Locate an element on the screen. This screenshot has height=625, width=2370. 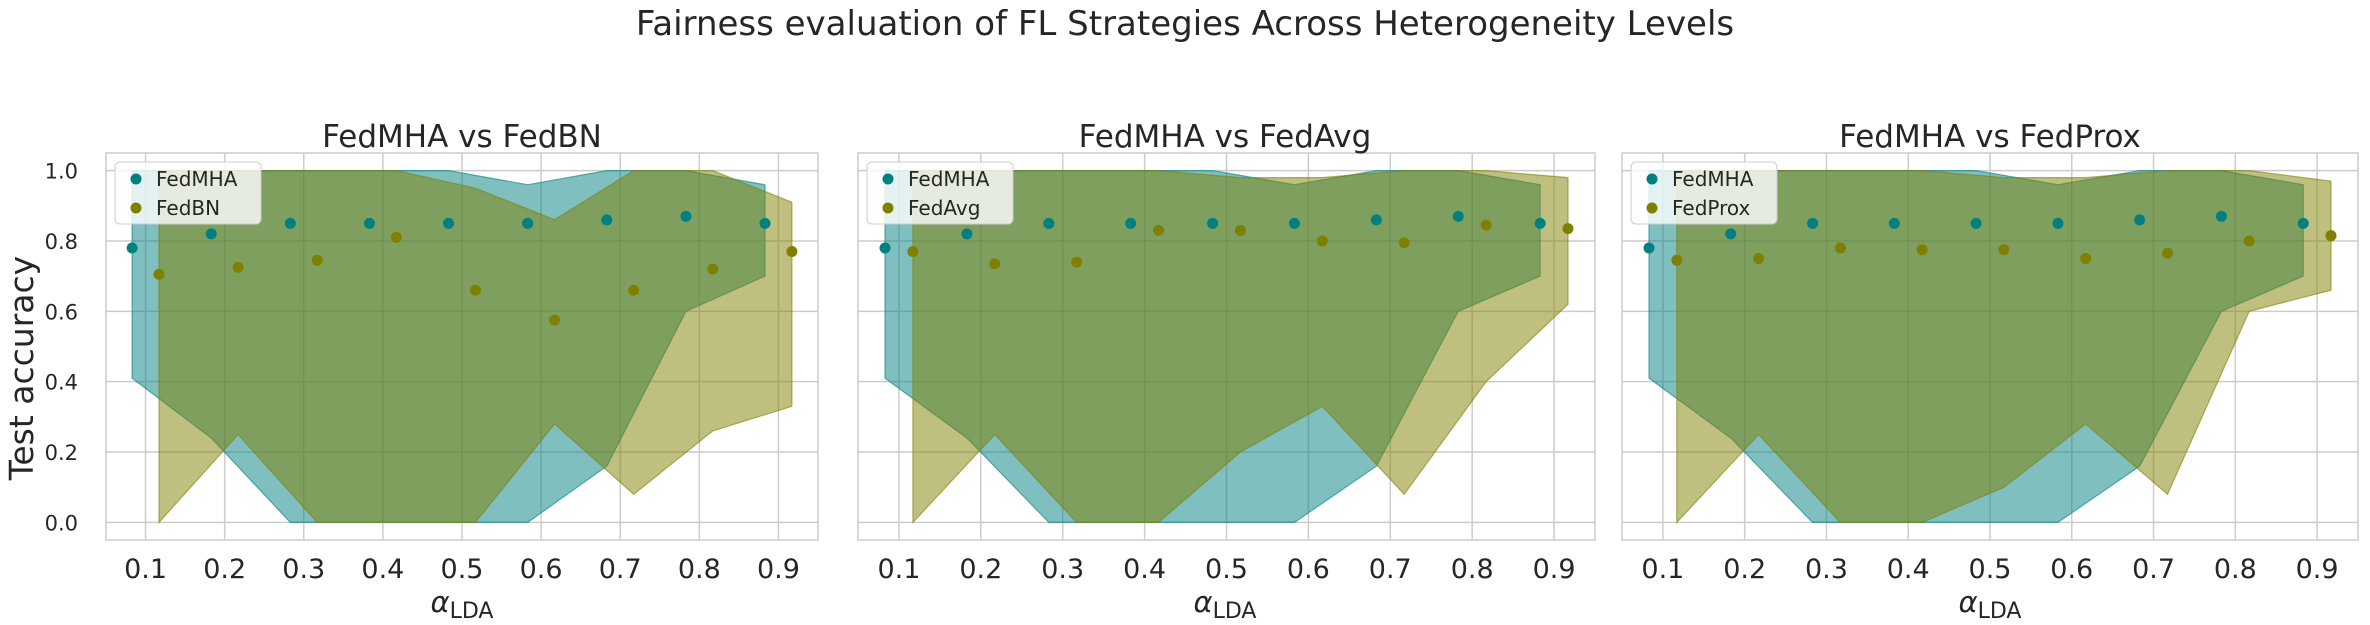
y-tick-label: 0.0 is located at coordinates (61, 523).